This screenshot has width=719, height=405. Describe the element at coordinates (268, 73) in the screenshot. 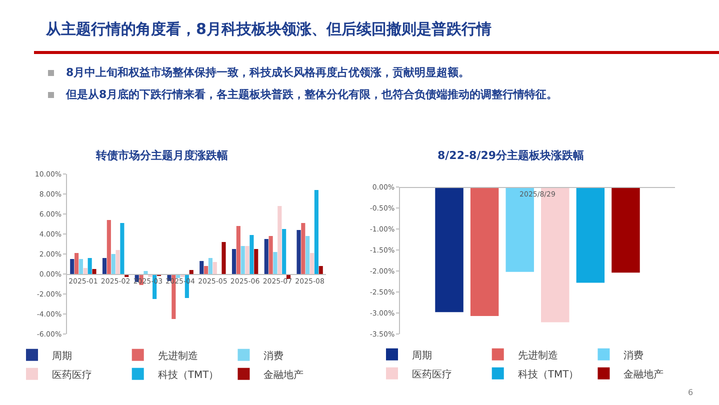

I see `text: 8月中上旬和权益市场整体保持一致，科技成长风格再度占优领涨，贡献明显超额。` at that location.